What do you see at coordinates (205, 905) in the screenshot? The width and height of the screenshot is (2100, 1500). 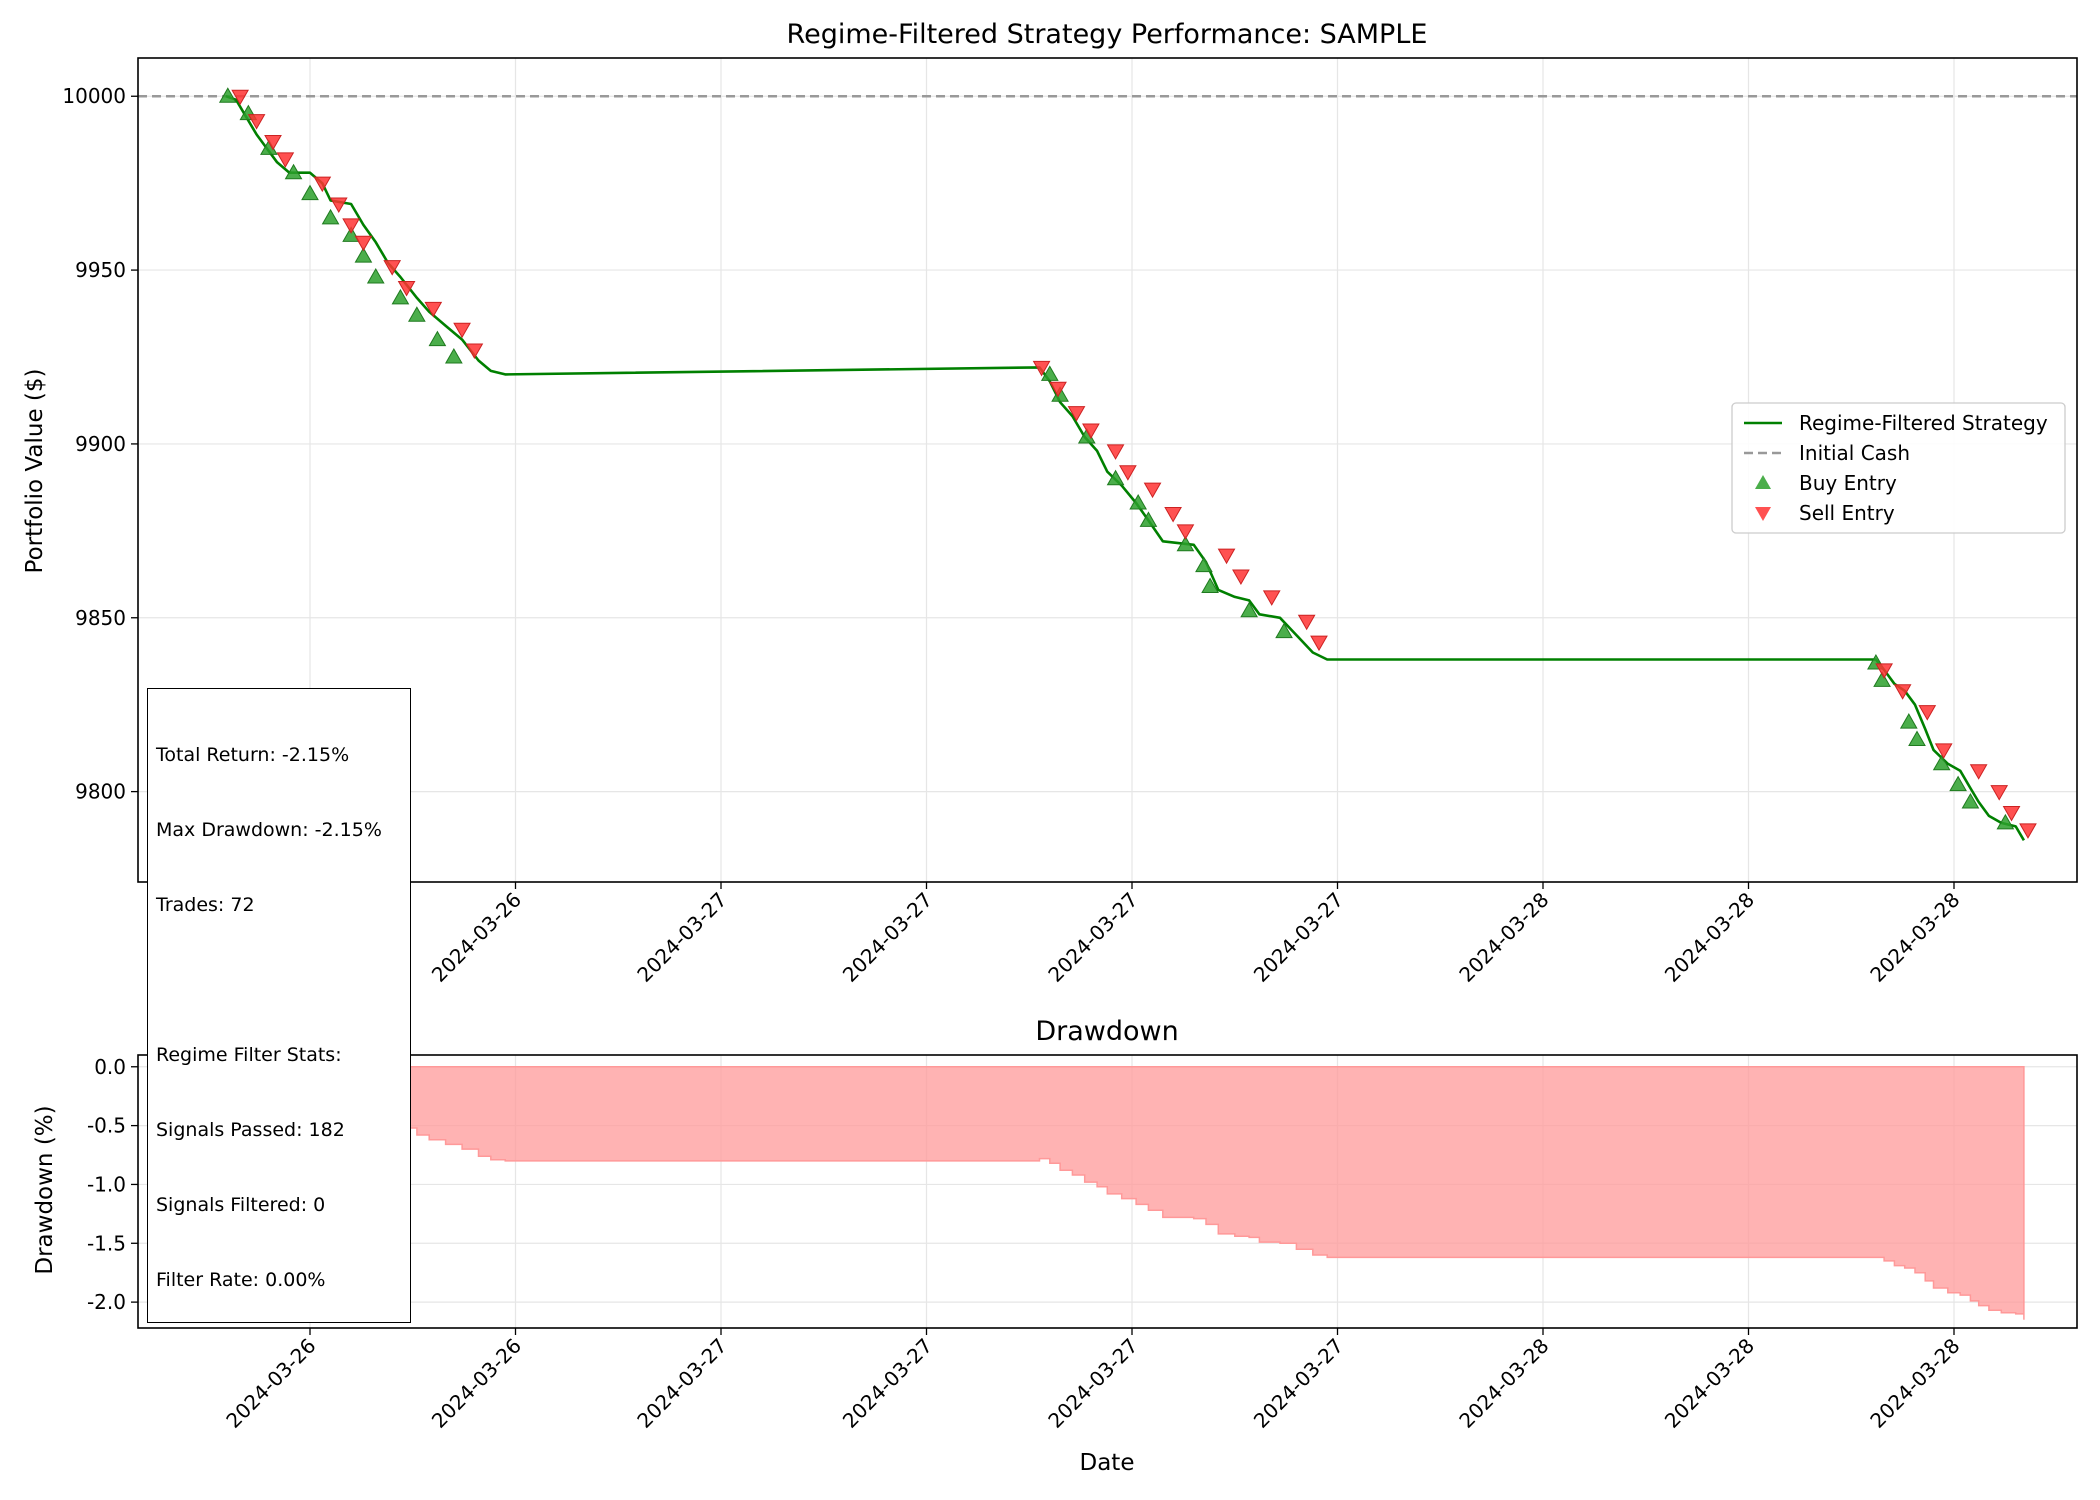 I see `stats-trades: Trades: 72` at bounding box center [205, 905].